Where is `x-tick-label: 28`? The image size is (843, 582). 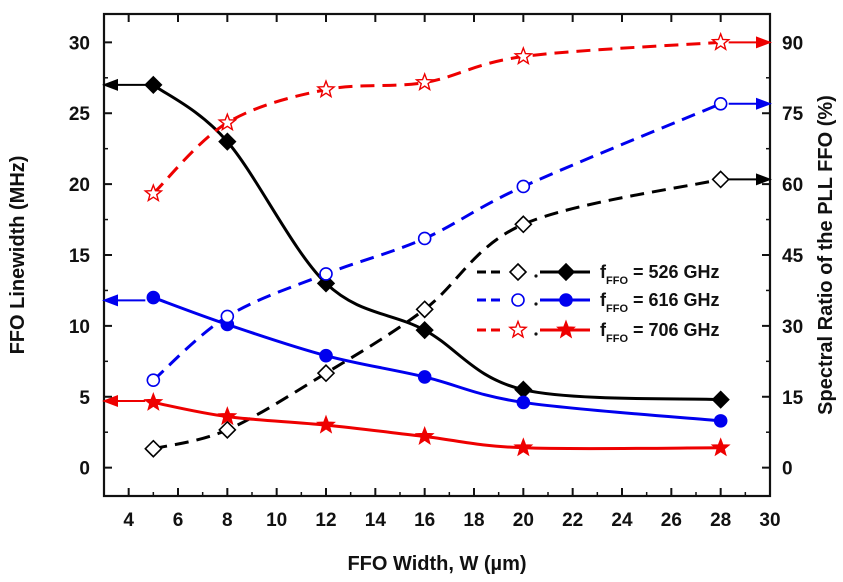
x-tick-label: 28 is located at coordinates (720, 520).